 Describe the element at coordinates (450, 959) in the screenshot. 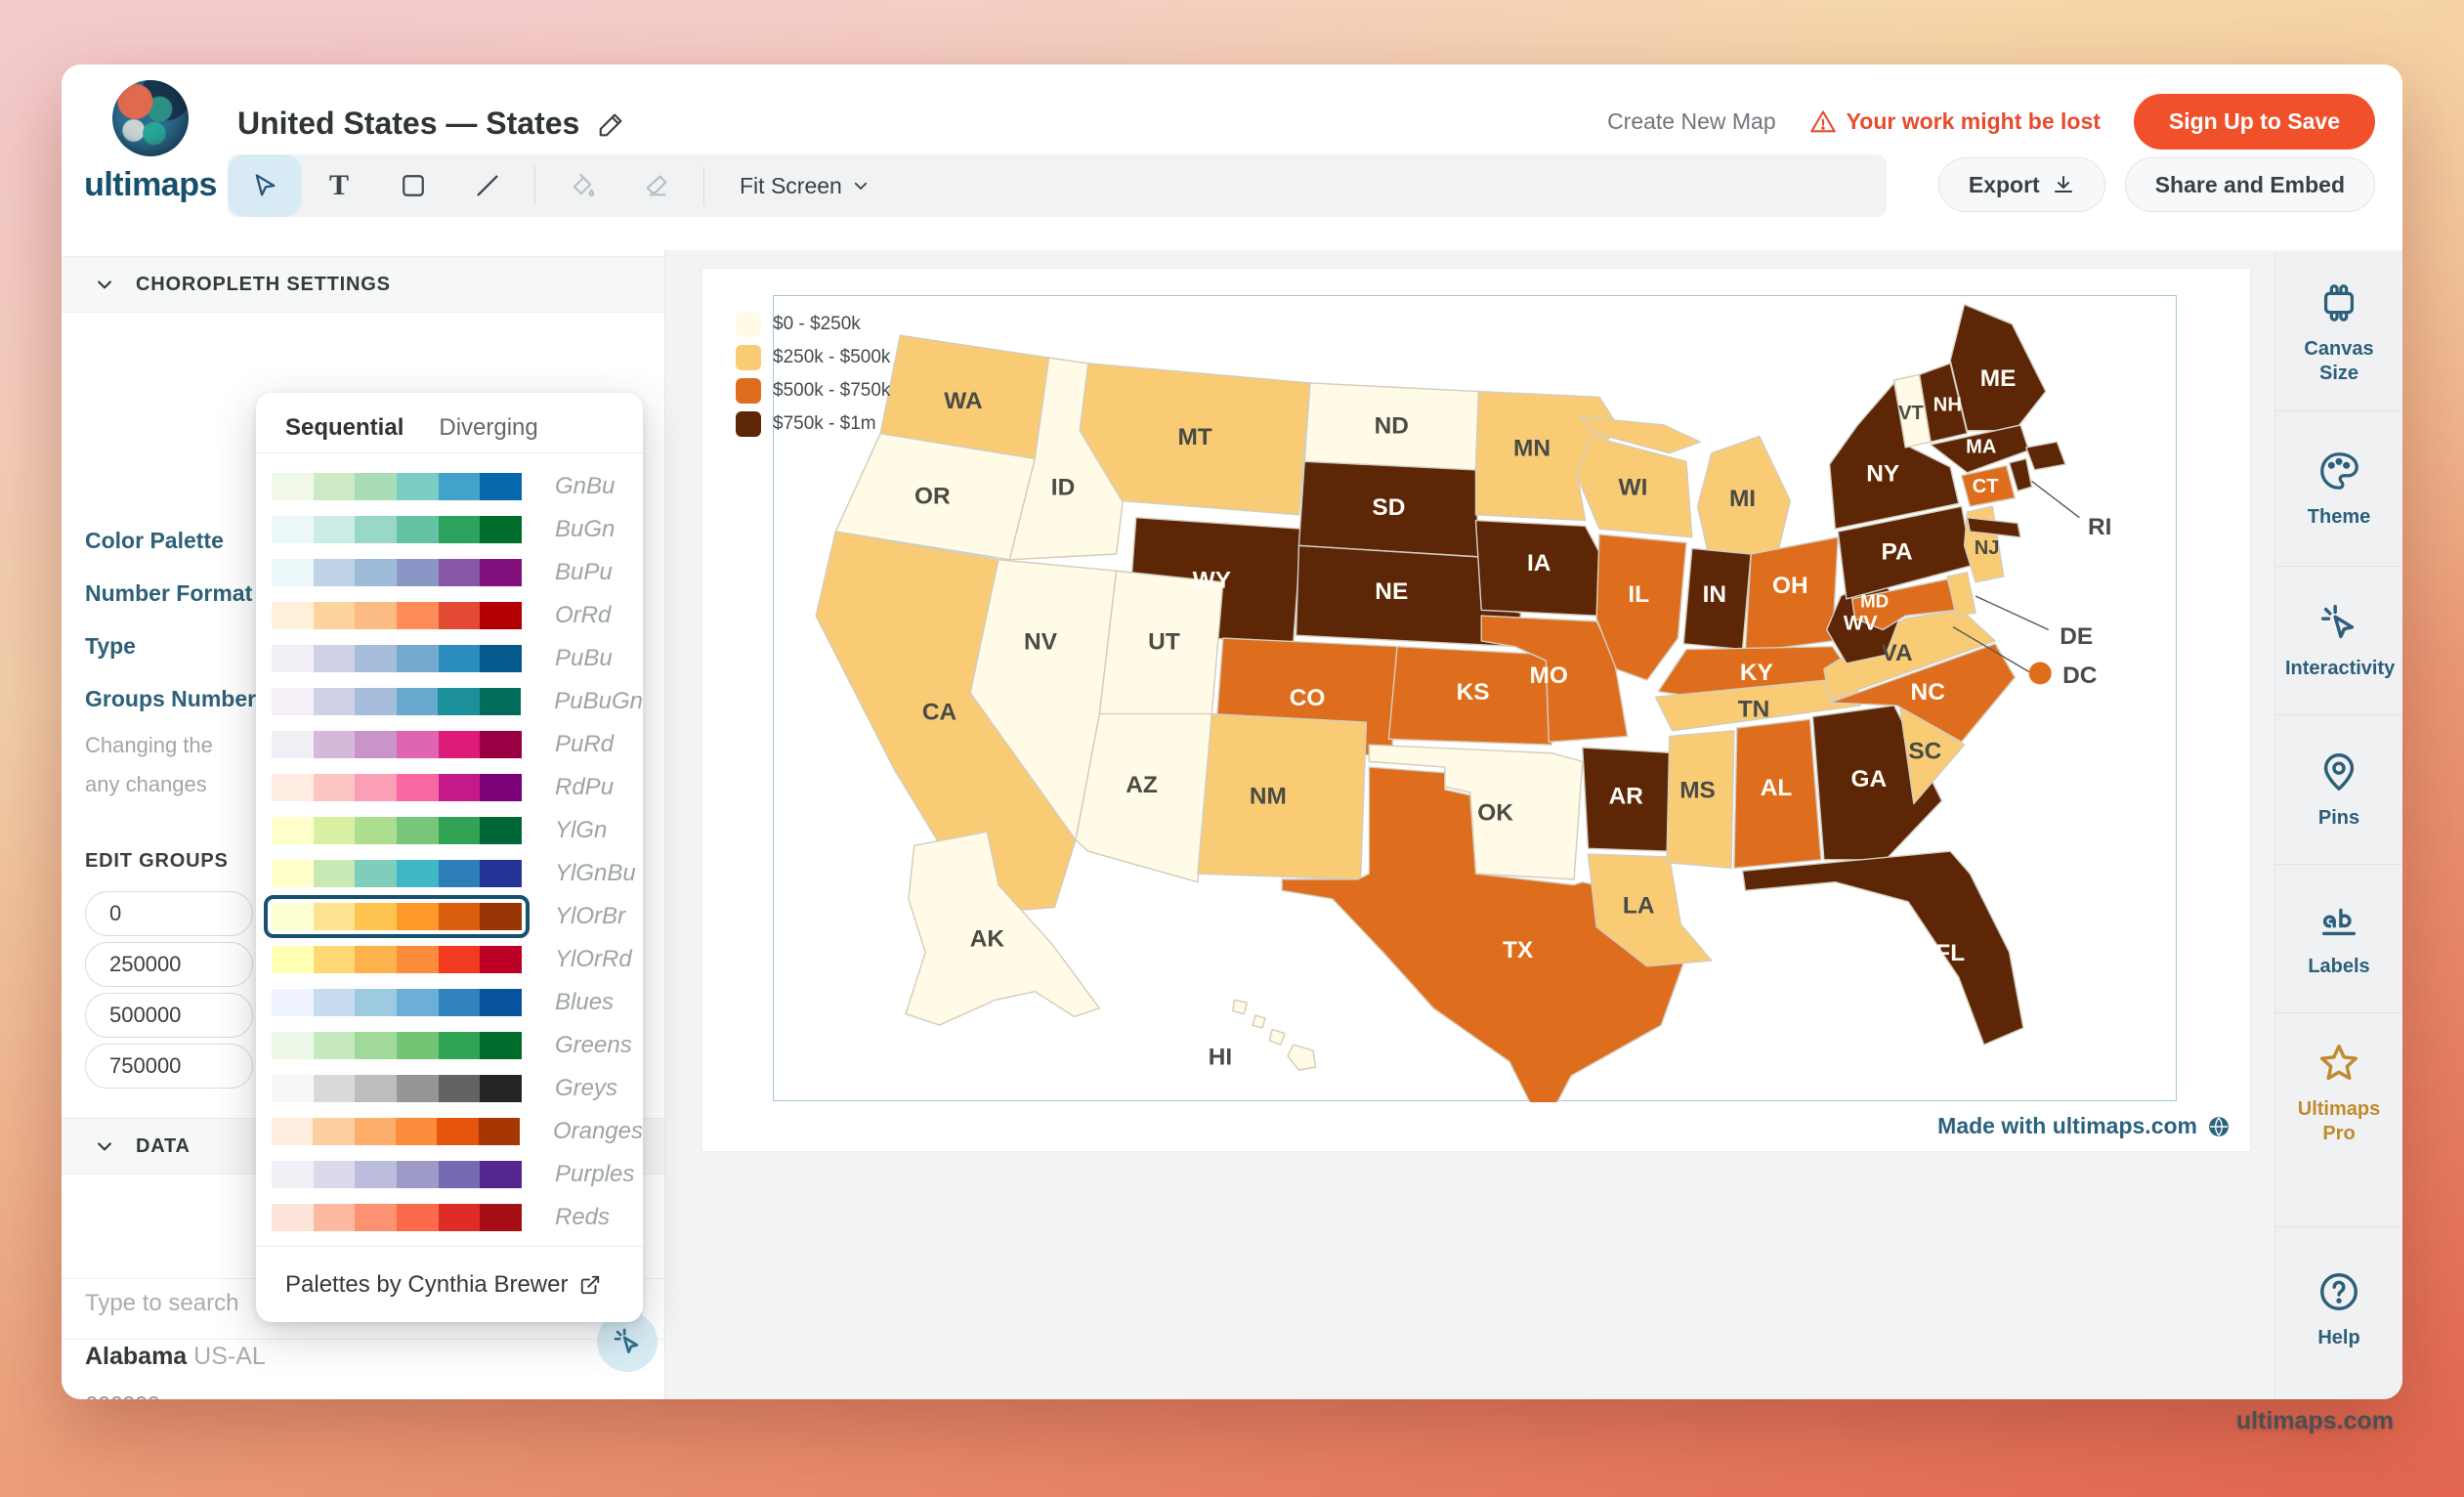

I see `palette-option-YlOrRd: YlOrRd` at that location.